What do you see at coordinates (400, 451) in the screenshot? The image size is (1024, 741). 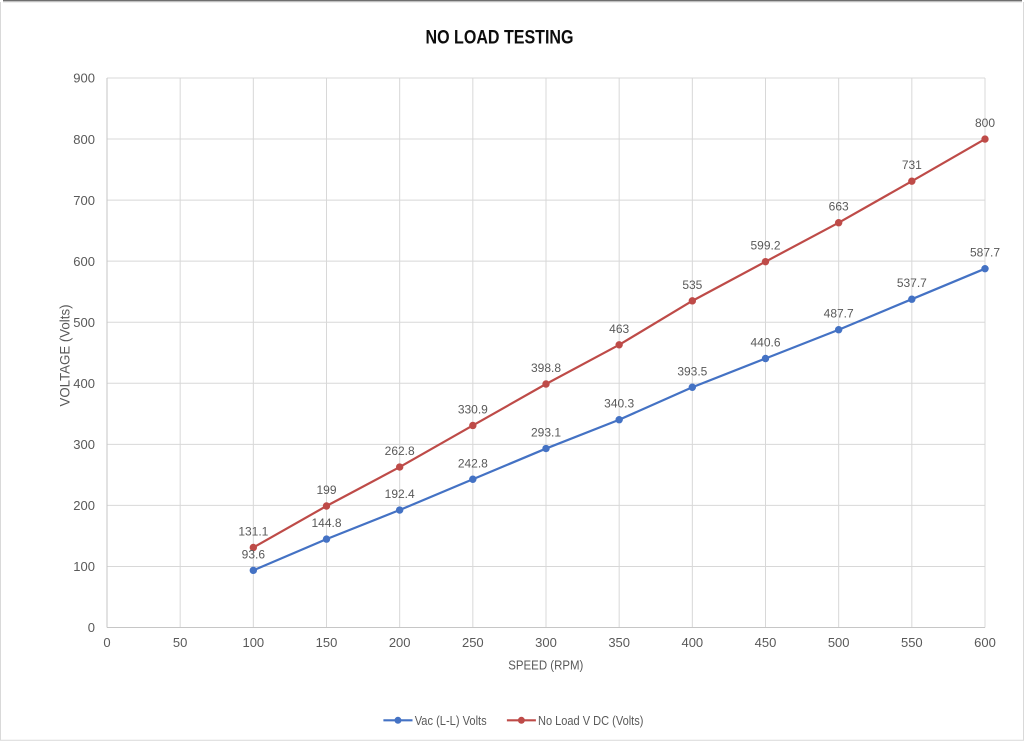 I see `svg-text: 262.8` at bounding box center [400, 451].